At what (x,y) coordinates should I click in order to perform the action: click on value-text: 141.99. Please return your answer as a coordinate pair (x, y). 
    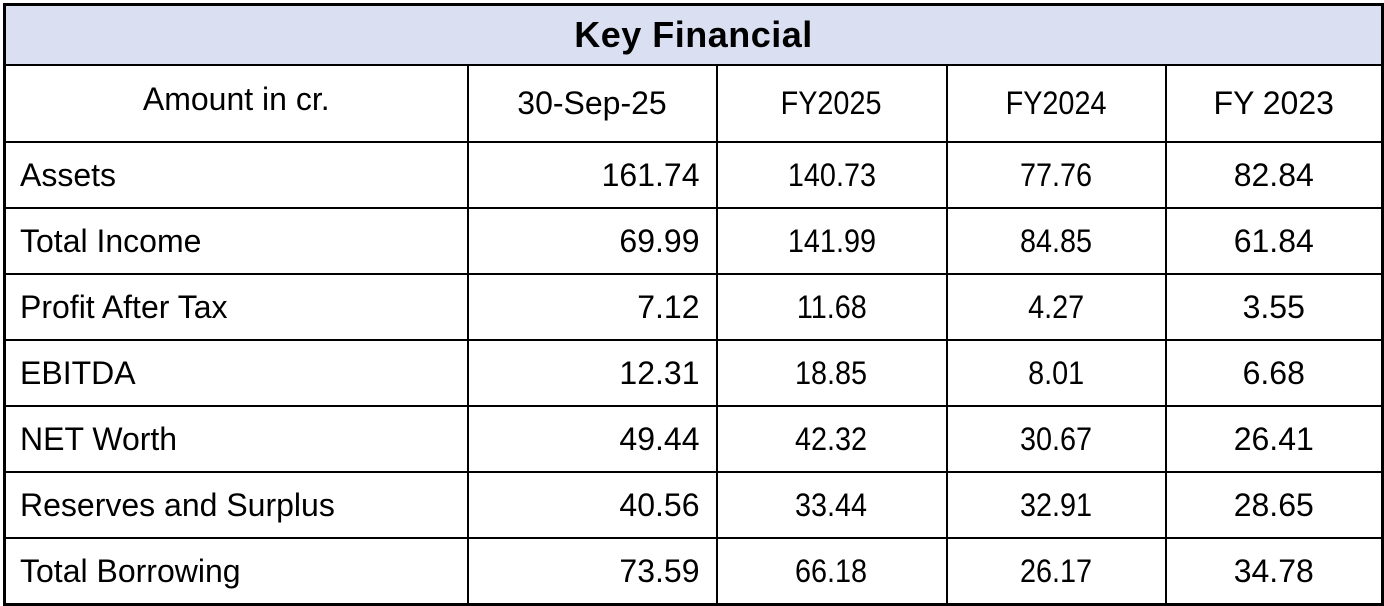
    Looking at the image, I should click on (831, 240).